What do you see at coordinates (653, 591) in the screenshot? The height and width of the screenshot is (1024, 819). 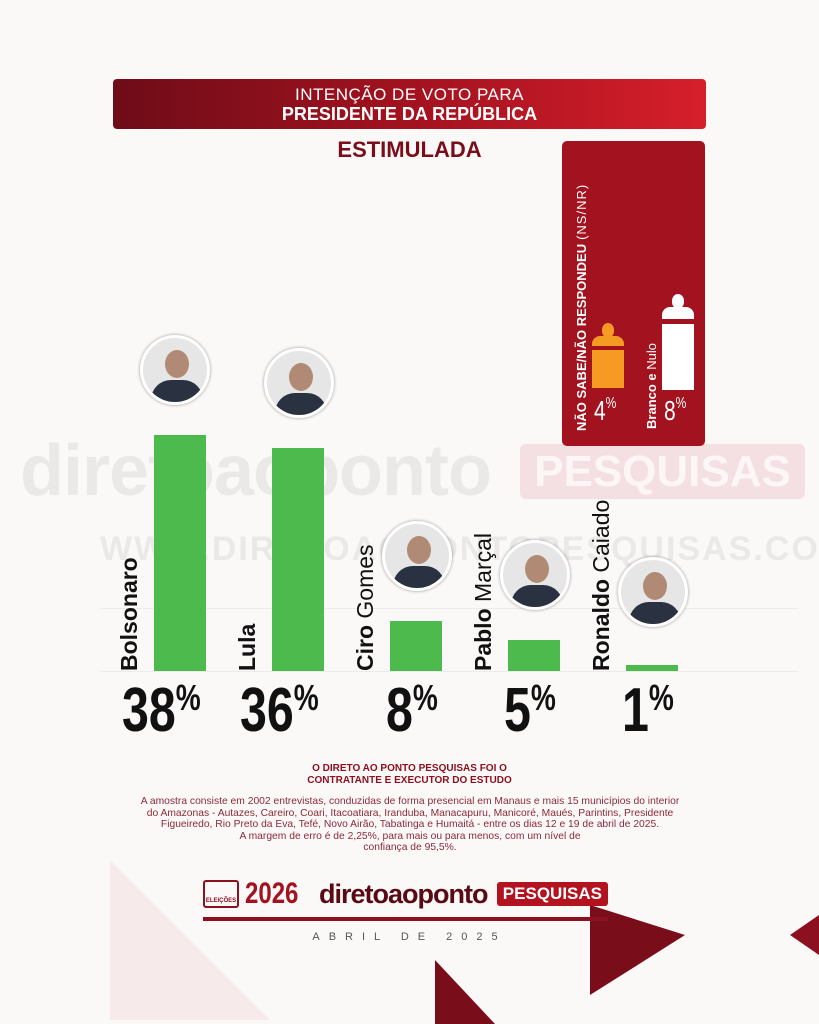 I see `photo-ronaldo-caiado` at bounding box center [653, 591].